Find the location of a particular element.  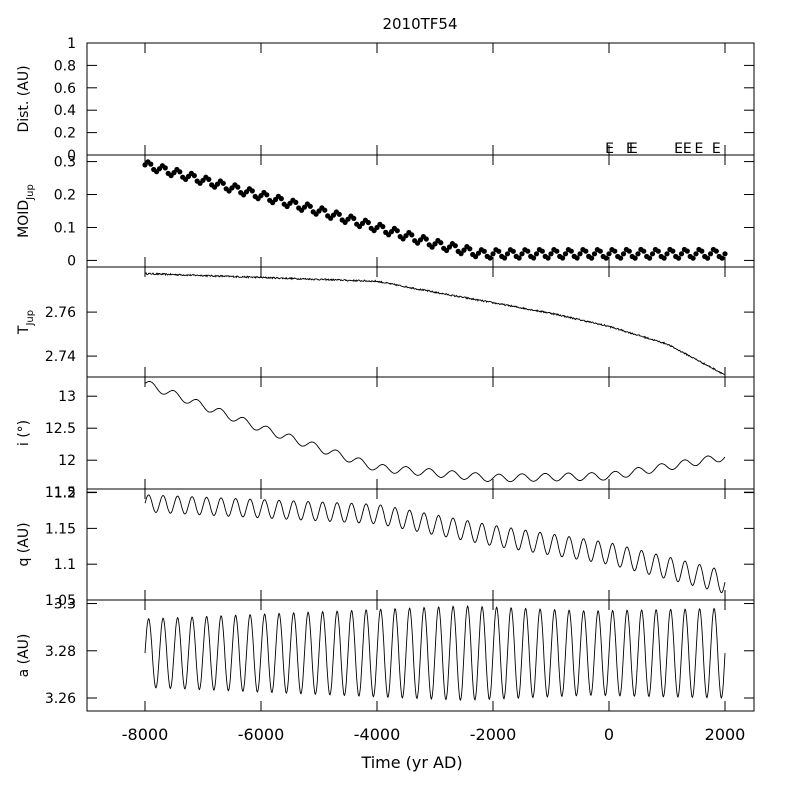

ytick-label-a: 3.3 is located at coordinates (65, 605).